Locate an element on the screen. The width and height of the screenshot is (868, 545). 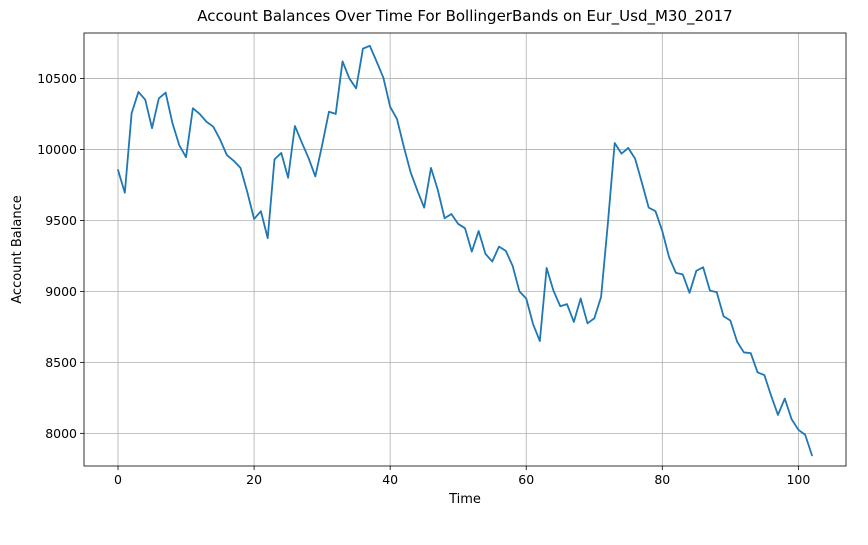
y-tick-label: 9500 is located at coordinates (61, 220).